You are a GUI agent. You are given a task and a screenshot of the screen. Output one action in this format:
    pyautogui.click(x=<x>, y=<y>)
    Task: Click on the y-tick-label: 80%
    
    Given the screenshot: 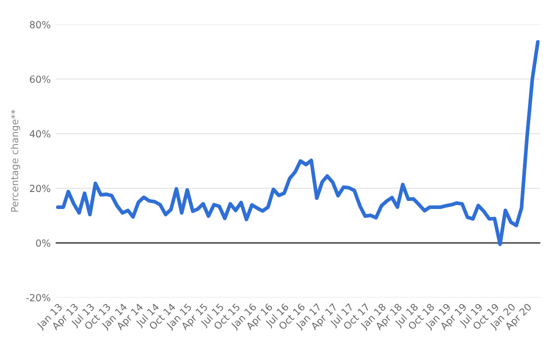 What is the action you would take?
    pyautogui.click(x=40, y=24)
    